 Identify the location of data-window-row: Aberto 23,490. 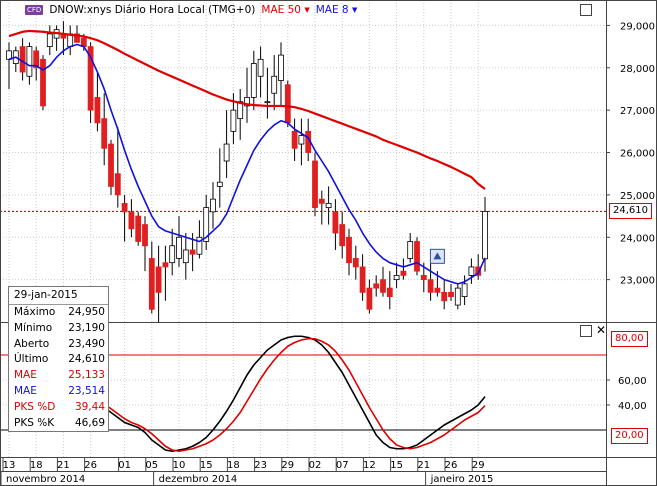
(58, 345).